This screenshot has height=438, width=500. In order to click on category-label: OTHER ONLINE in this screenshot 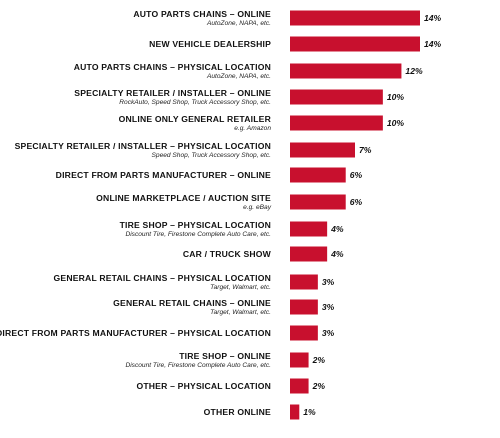, I will do `click(237, 412)`.